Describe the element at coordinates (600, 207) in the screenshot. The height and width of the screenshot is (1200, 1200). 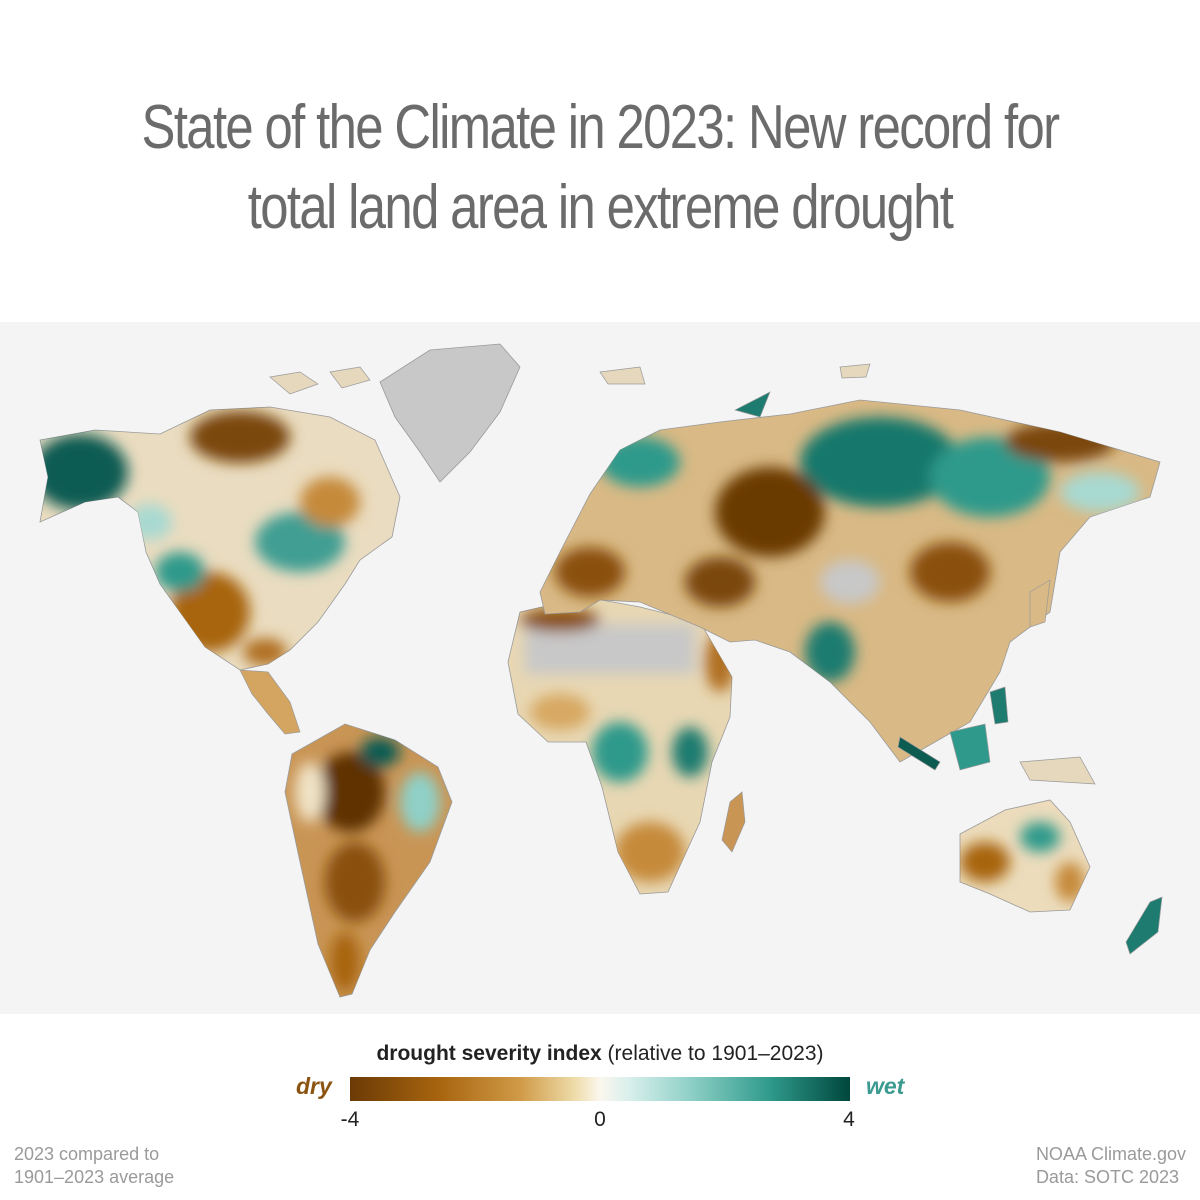
I see `title-line-2: total land area in extreme drought` at that location.